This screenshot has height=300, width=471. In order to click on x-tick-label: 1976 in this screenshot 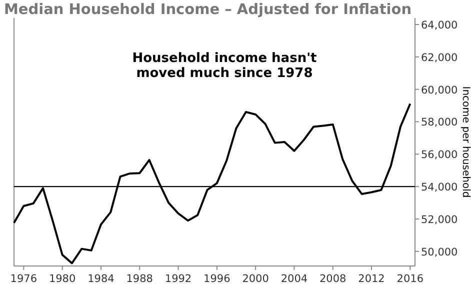, I will do `click(24, 279)`.